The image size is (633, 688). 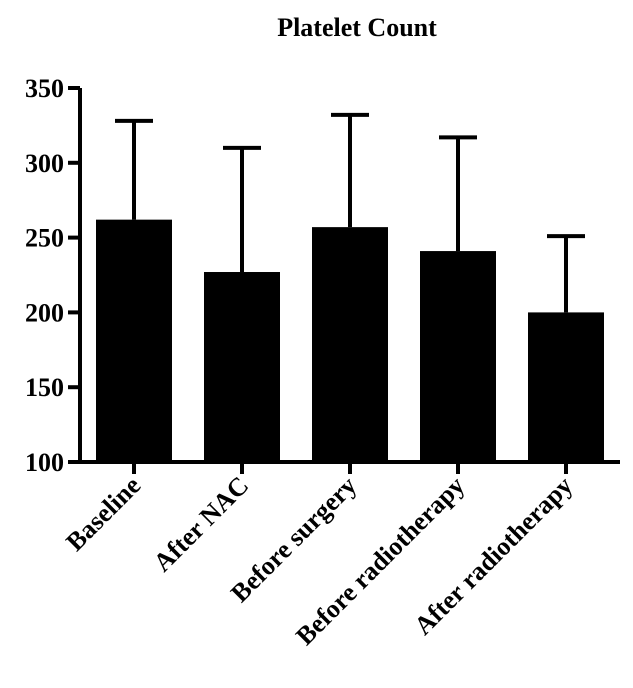 What do you see at coordinates (44, 163) in the screenshot?
I see `y-tick-label: 300` at bounding box center [44, 163].